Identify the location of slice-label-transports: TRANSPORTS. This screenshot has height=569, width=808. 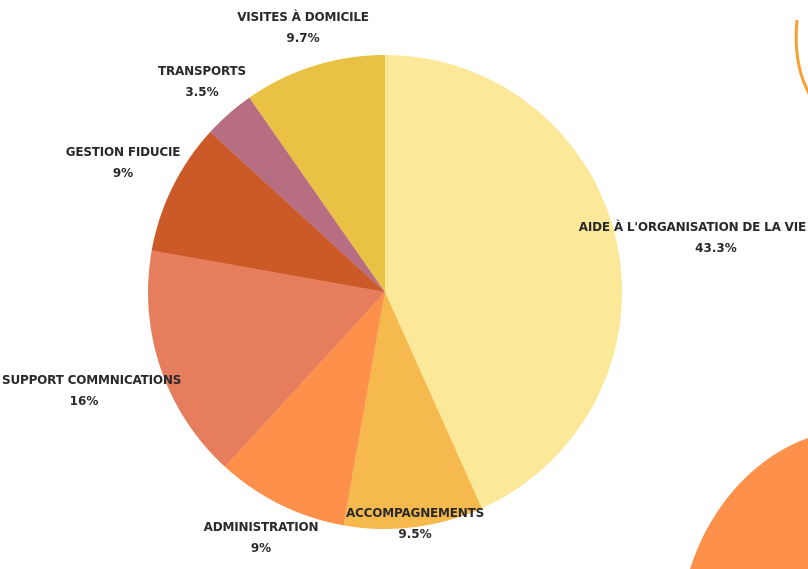
(202, 71).